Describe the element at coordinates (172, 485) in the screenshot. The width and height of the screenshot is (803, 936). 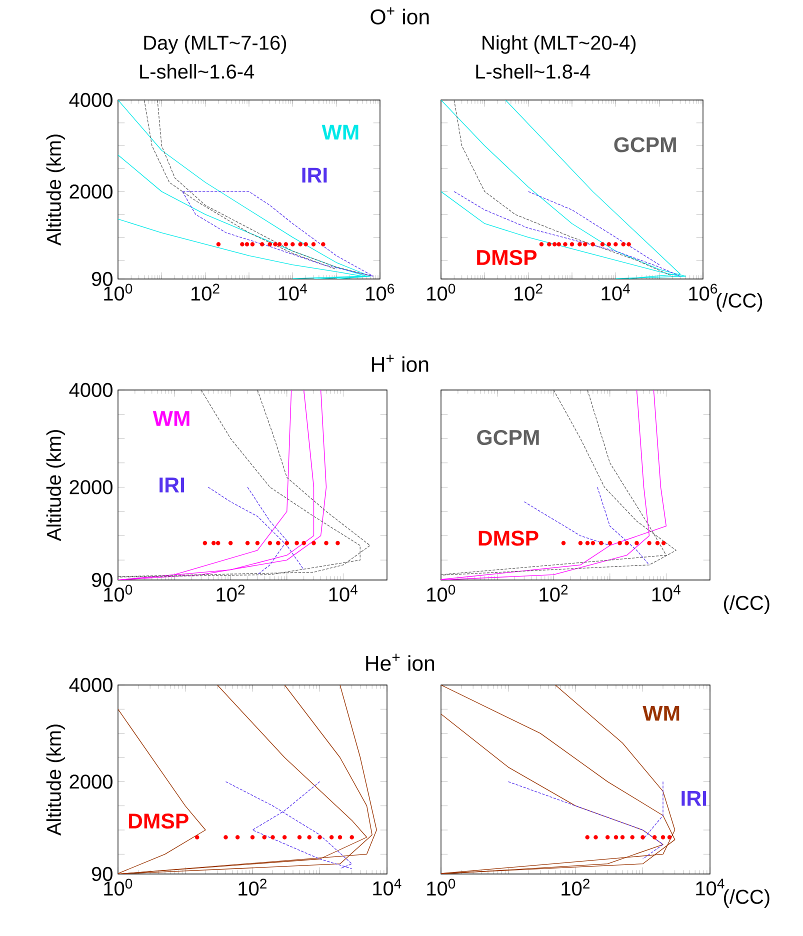
I see `text: IRI` at that location.